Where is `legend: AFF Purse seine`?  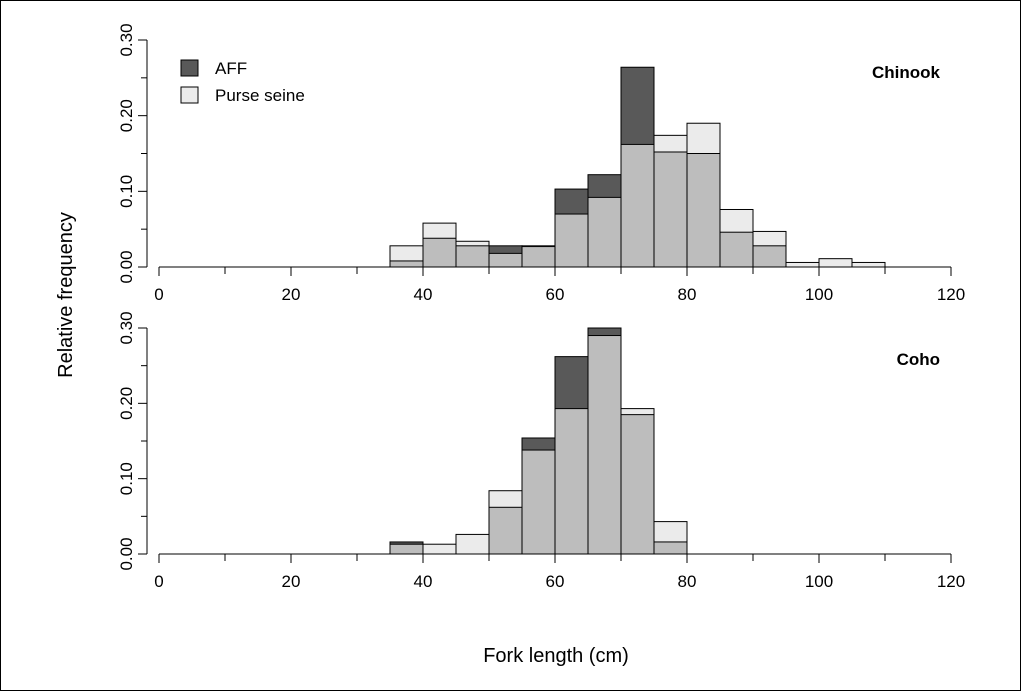 legend: AFF Purse seine is located at coordinates (242, 82).